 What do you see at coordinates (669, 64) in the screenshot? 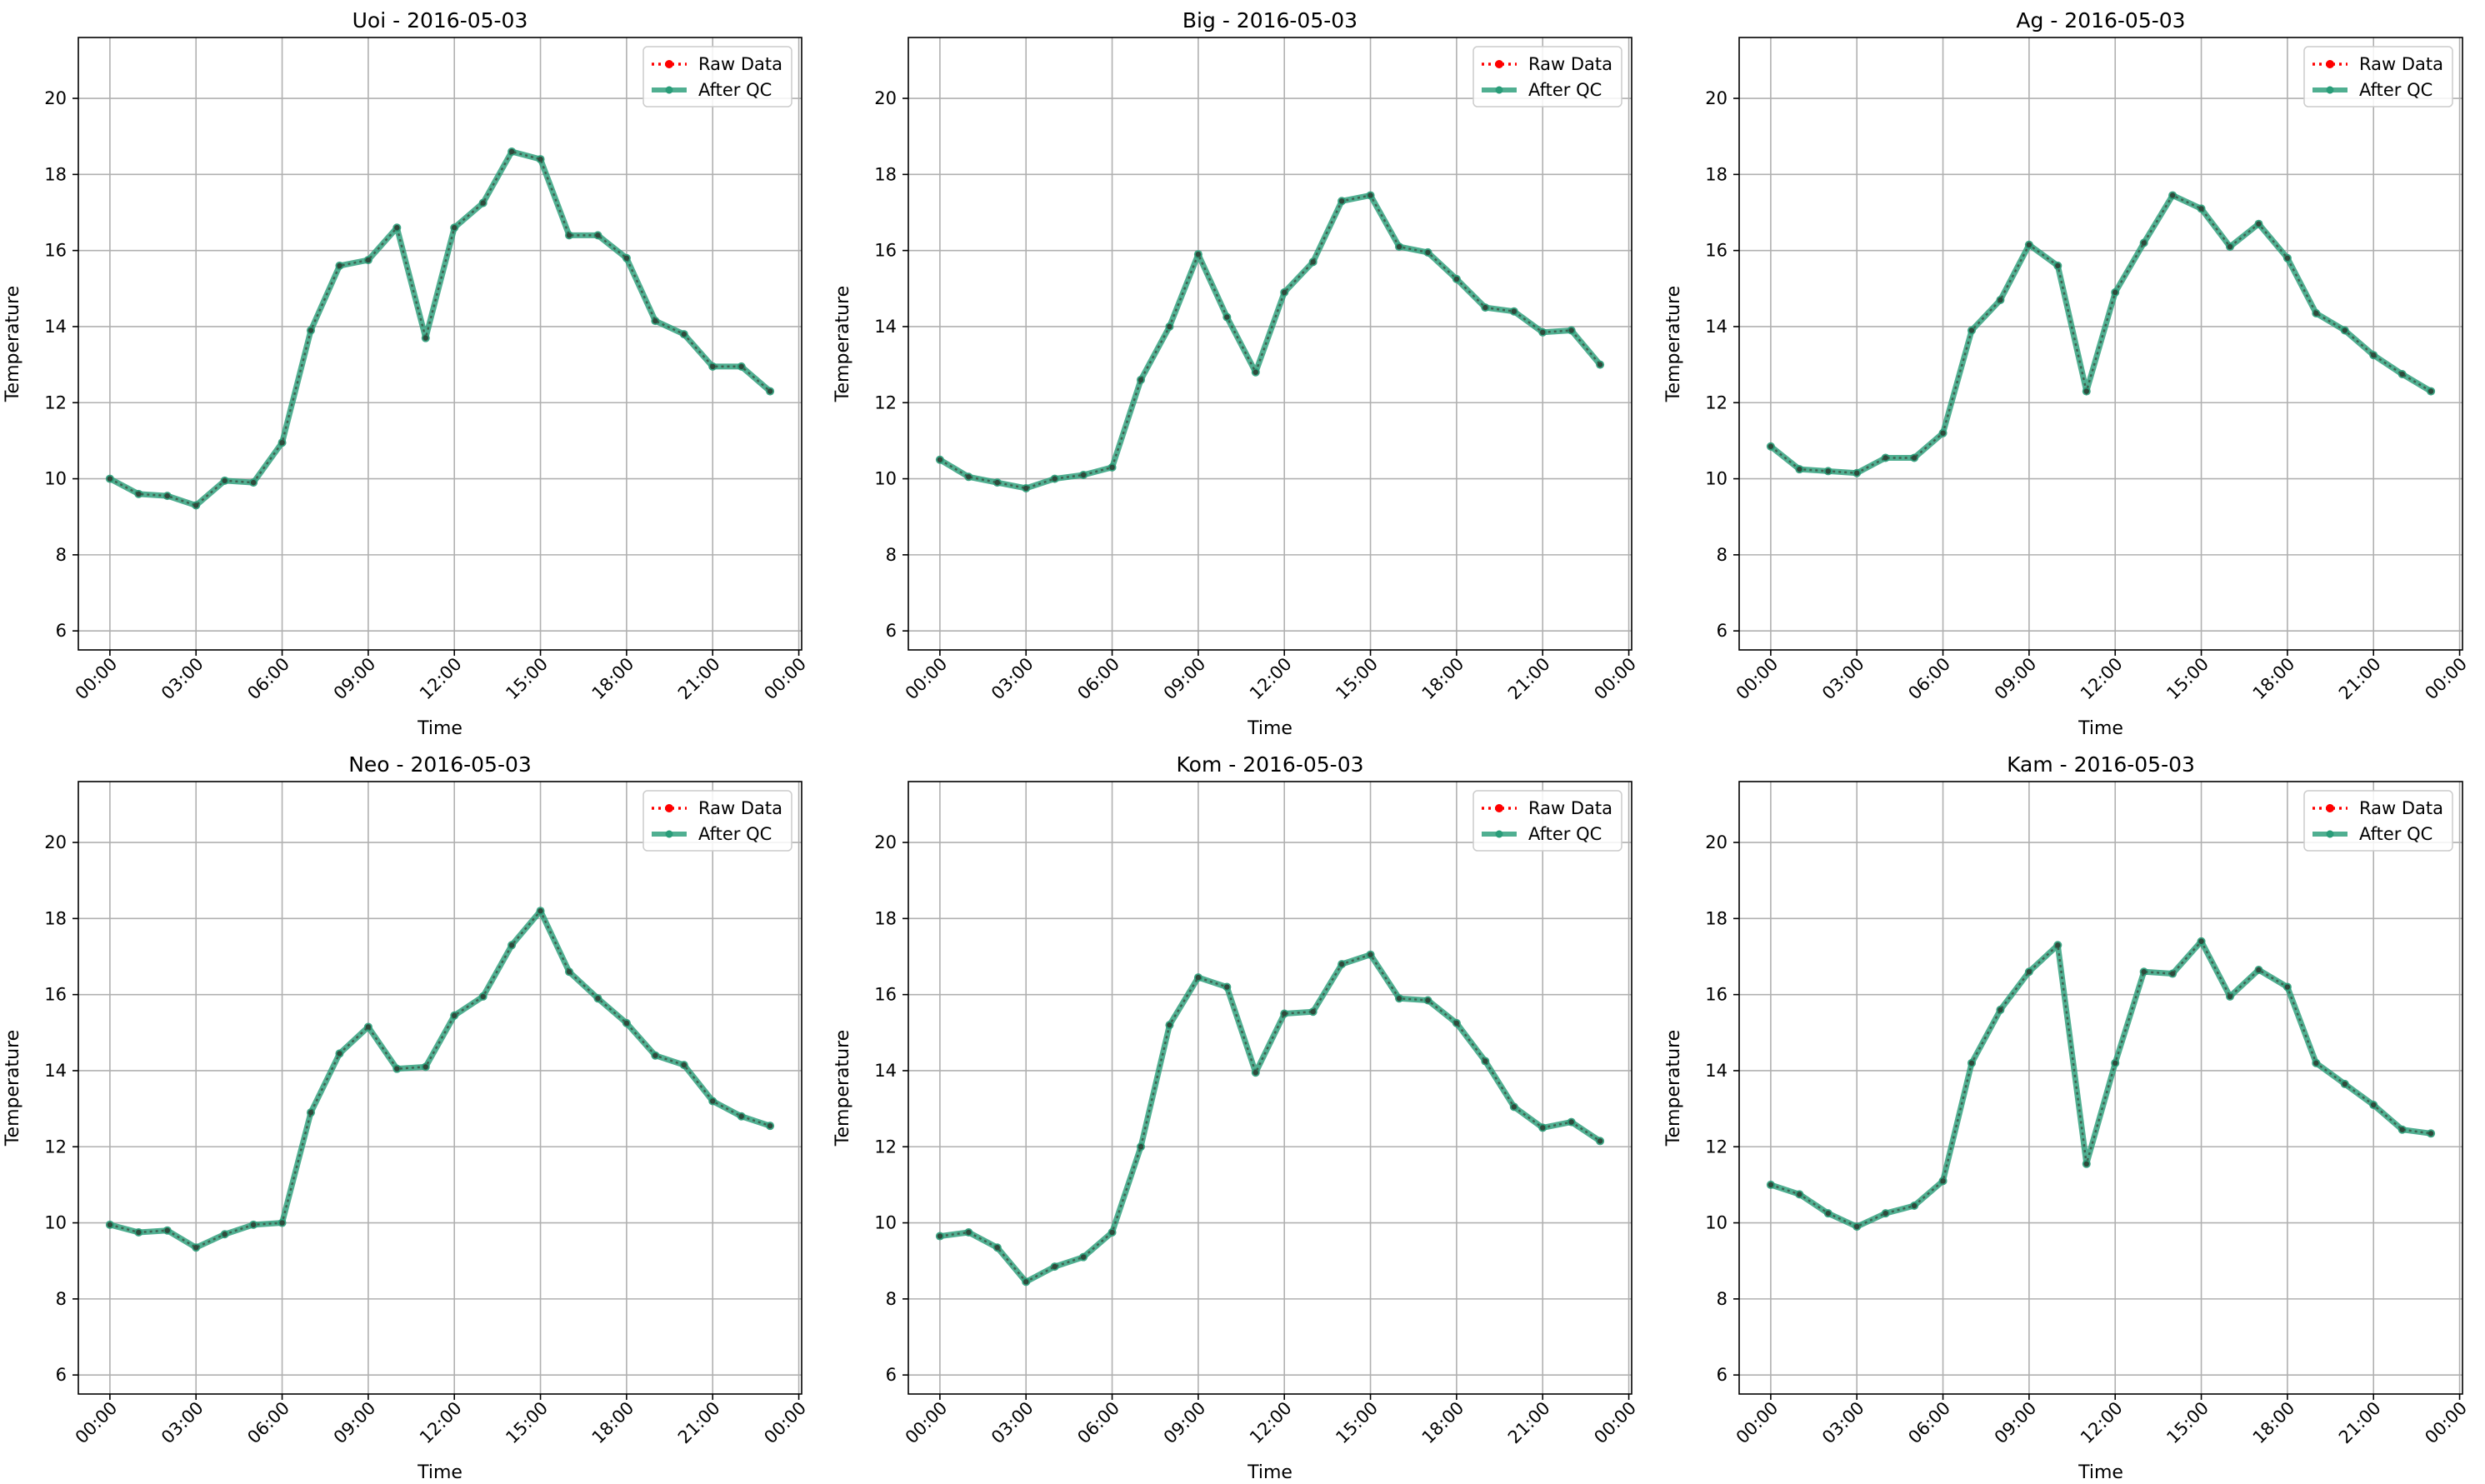
I see `chart-1-legend-raw-marker` at bounding box center [669, 64].